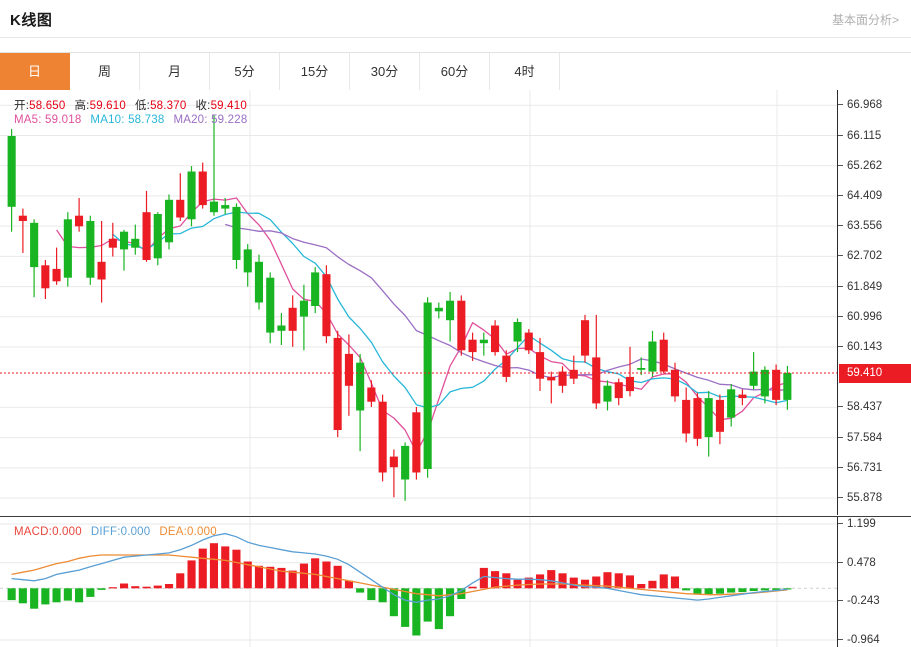 This screenshot has width=911, height=647. I want to click on ma-readout: MA5: 59.018 MA10: 58.738 MA20: 59.228, so click(130, 120).